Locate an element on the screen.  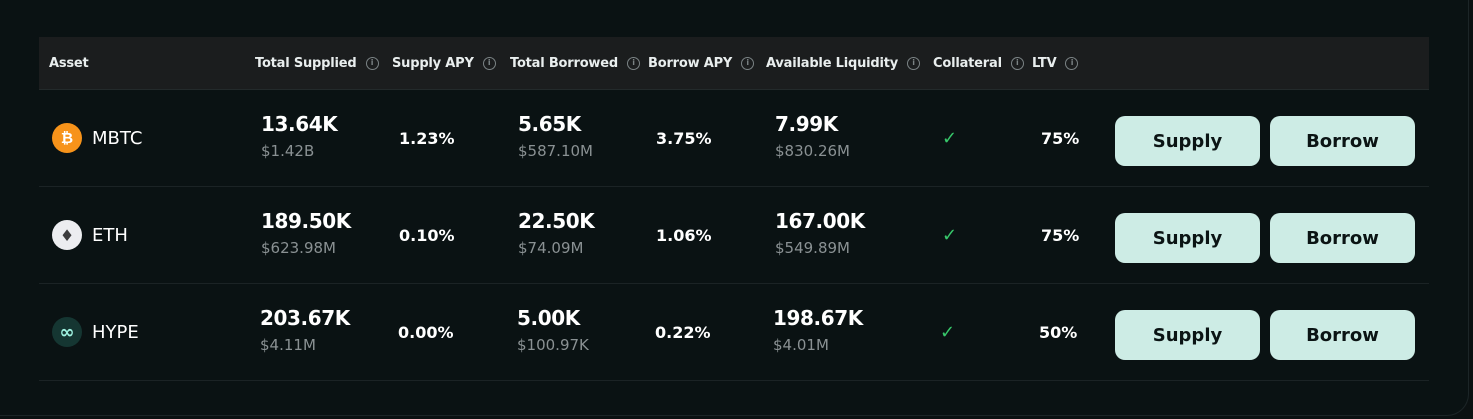
total-borrowed-usd: $587.10M is located at coordinates (555, 151).